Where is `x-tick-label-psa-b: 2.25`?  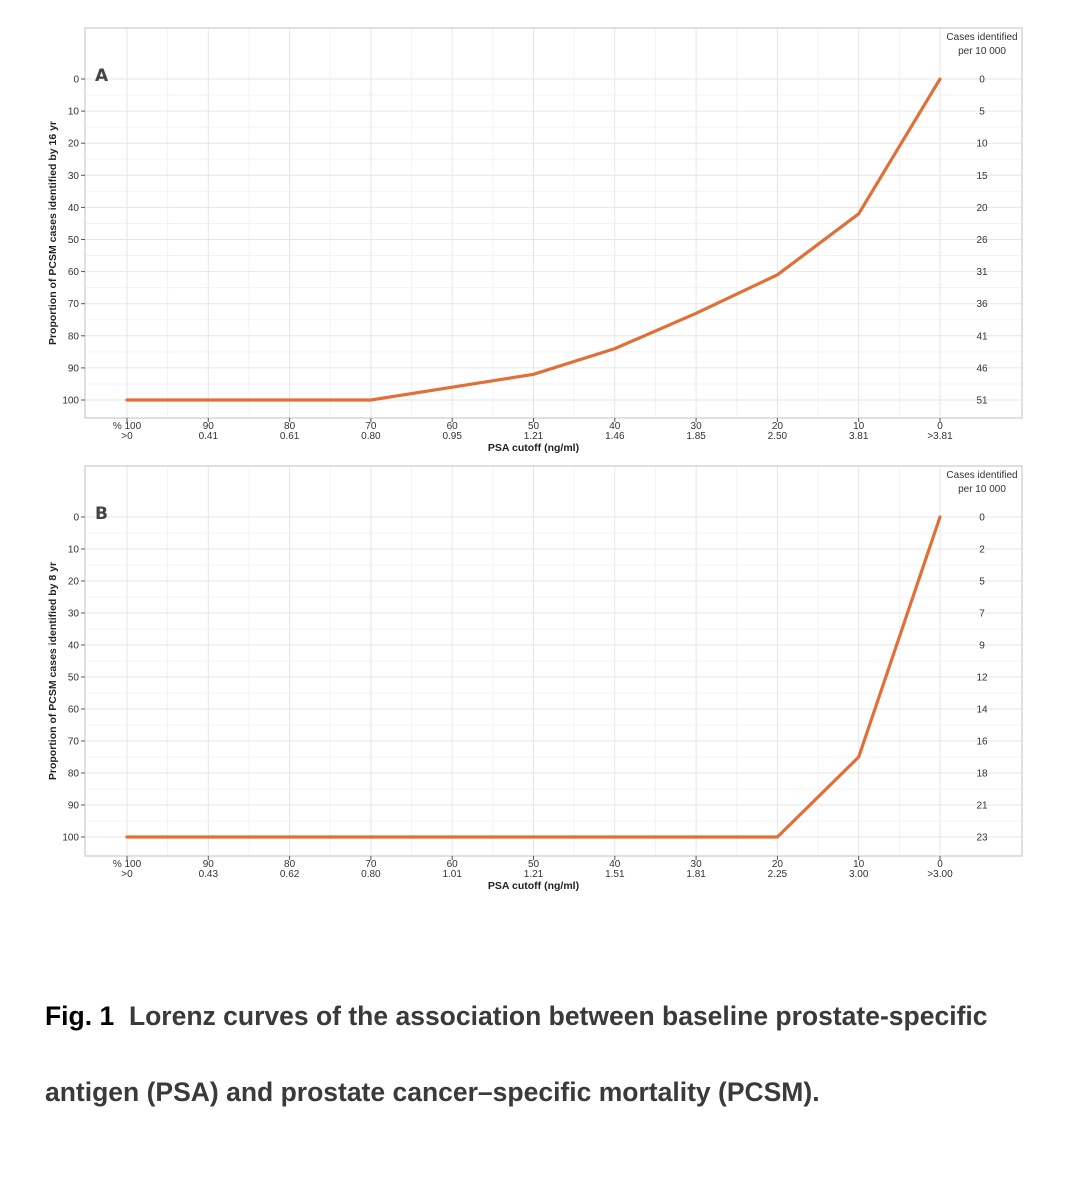
x-tick-label-psa-b: 2.25 is located at coordinates (778, 874).